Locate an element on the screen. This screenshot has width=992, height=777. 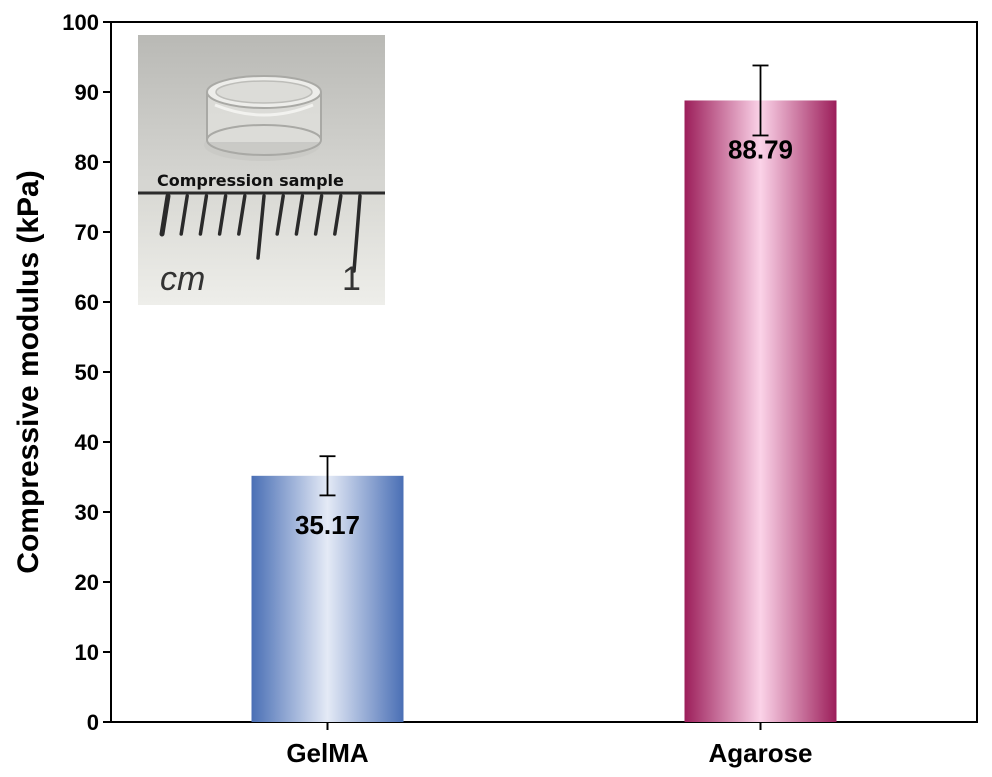
ruler-number-label: 1 is located at coordinates (351, 279).